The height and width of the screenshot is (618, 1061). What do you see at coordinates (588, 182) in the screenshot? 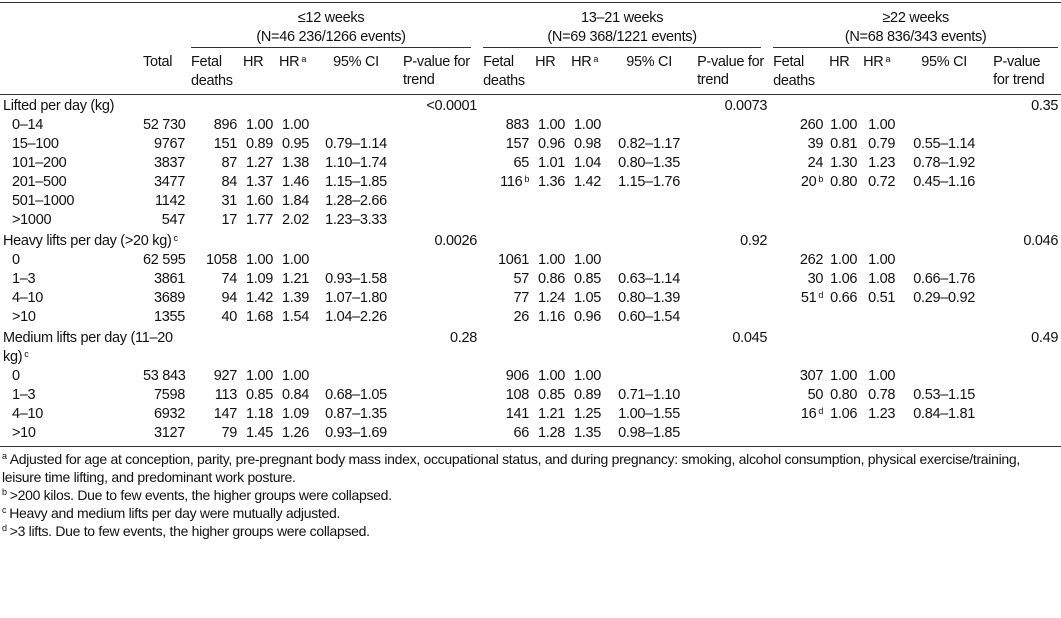
I see `hra-cell: 1.42` at bounding box center [588, 182].